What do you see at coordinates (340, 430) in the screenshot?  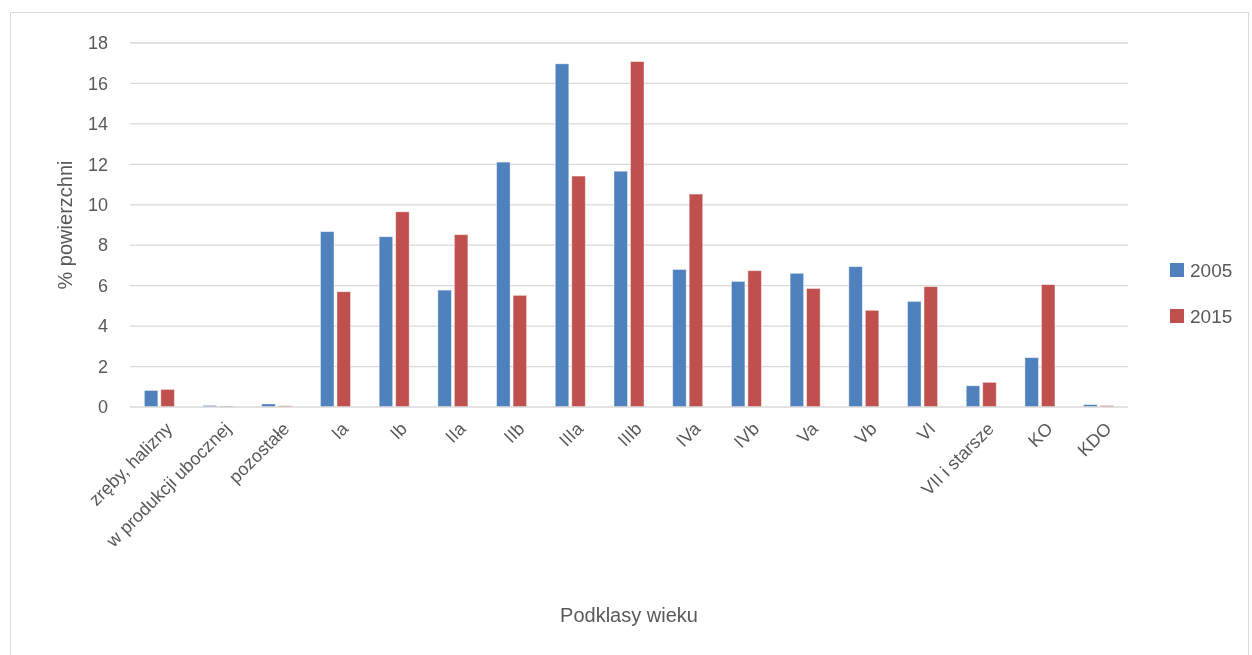 I see `x-tick-label: Ia` at bounding box center [340, 430].